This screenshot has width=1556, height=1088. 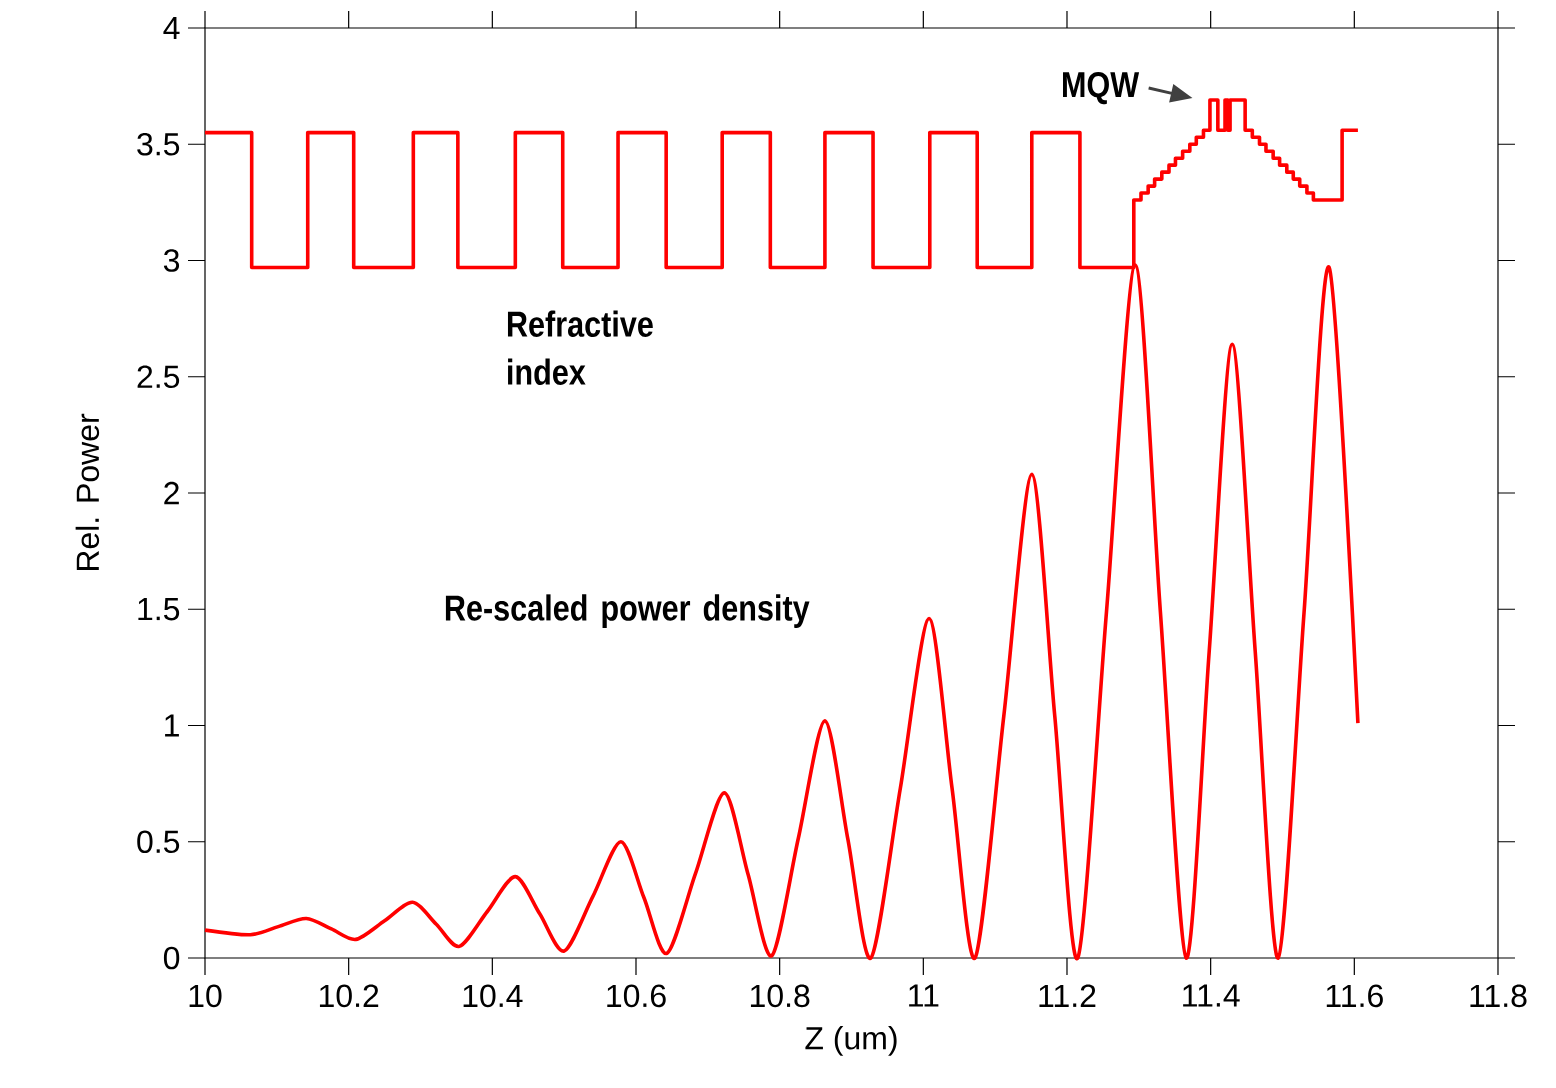 I want to click on y-tick-label: 3.5, so click(x=158, y=144).